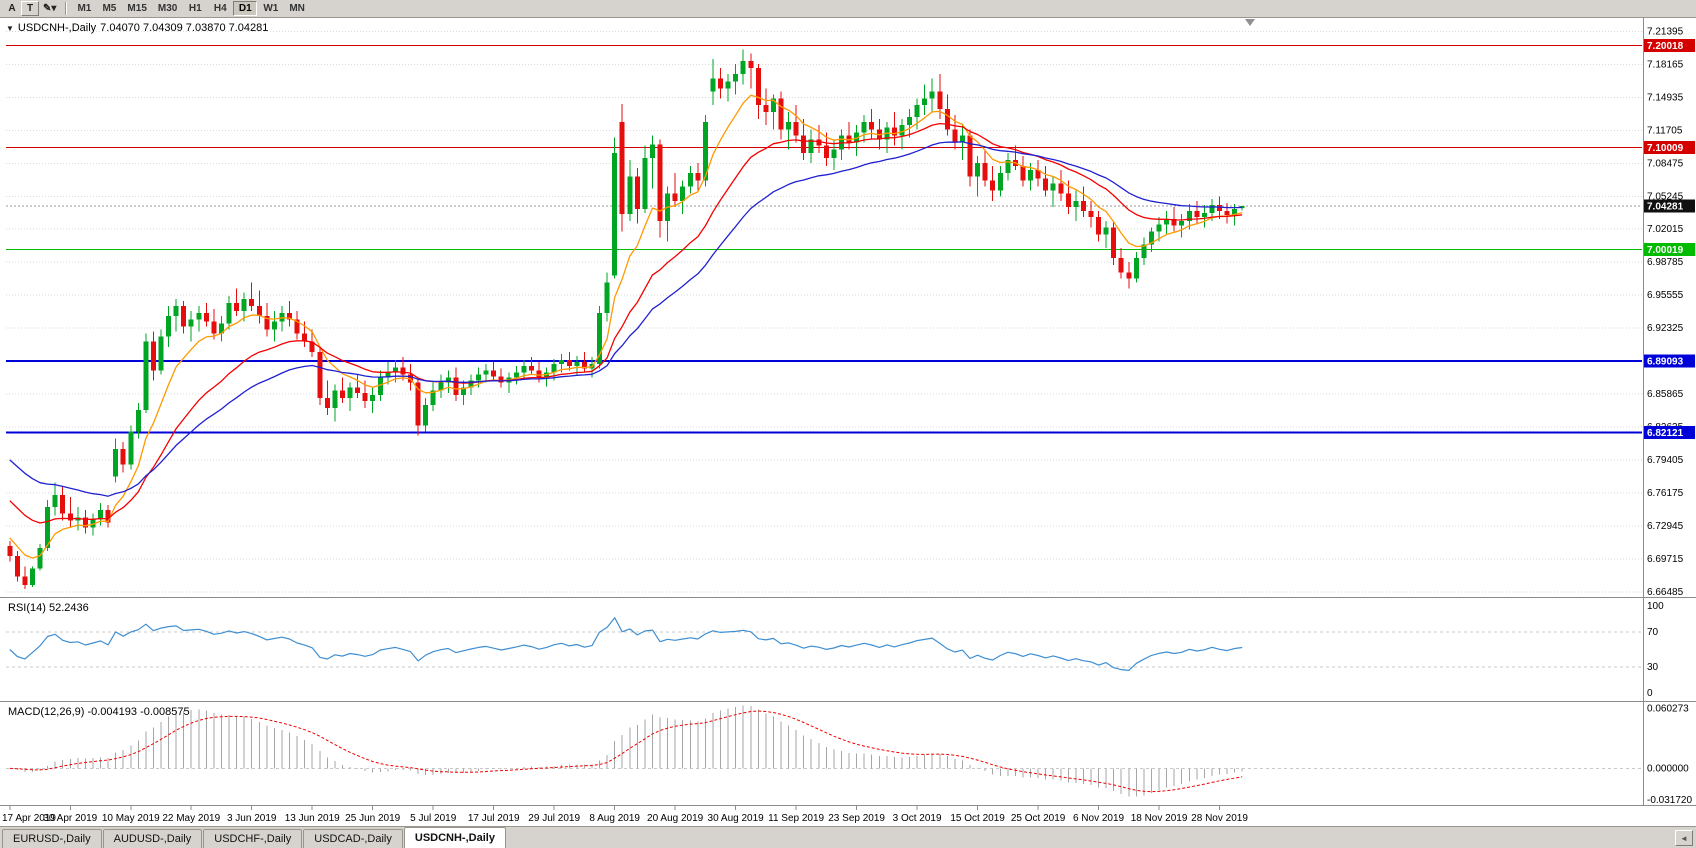  Describe the element at coordinates (49, 8) in the screenshot. I see `draw-tool-button: ✎ ▾` at that location.